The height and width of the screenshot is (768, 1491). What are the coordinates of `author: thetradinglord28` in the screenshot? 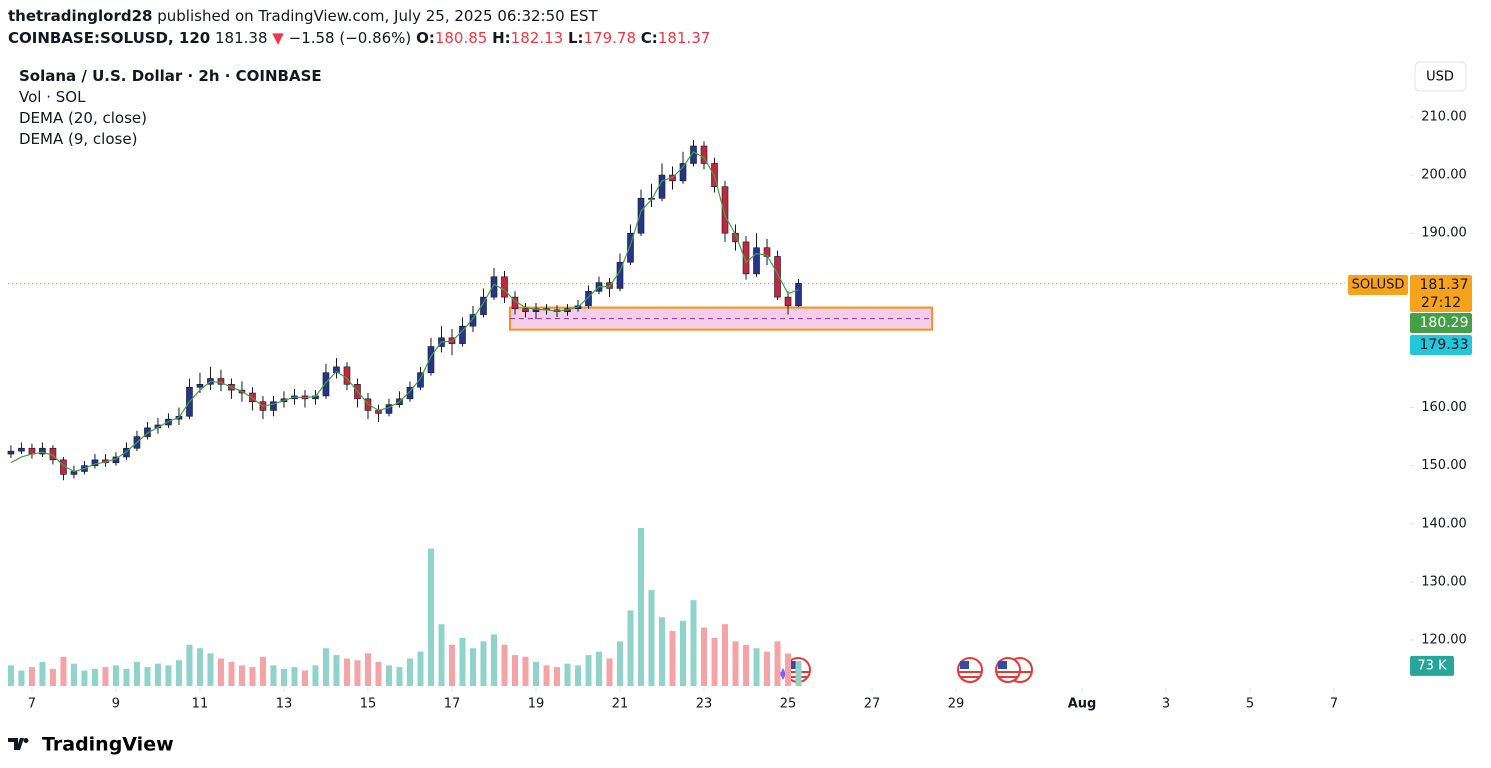 It's located at (80, 16).